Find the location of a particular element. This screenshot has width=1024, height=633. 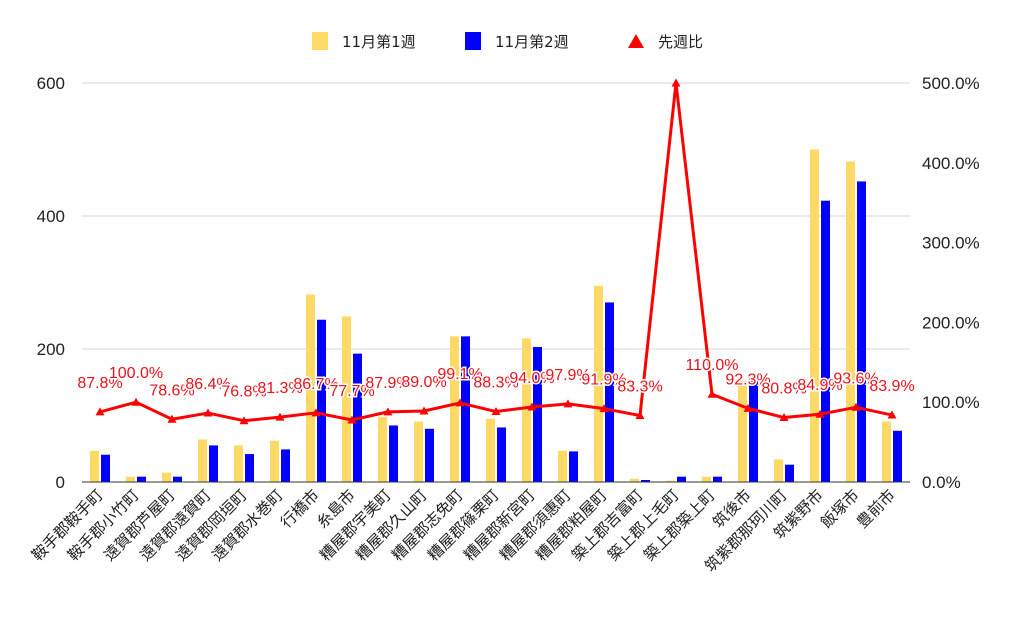

ratio-data-label: 94.0% is located at coordinates (531, 378).